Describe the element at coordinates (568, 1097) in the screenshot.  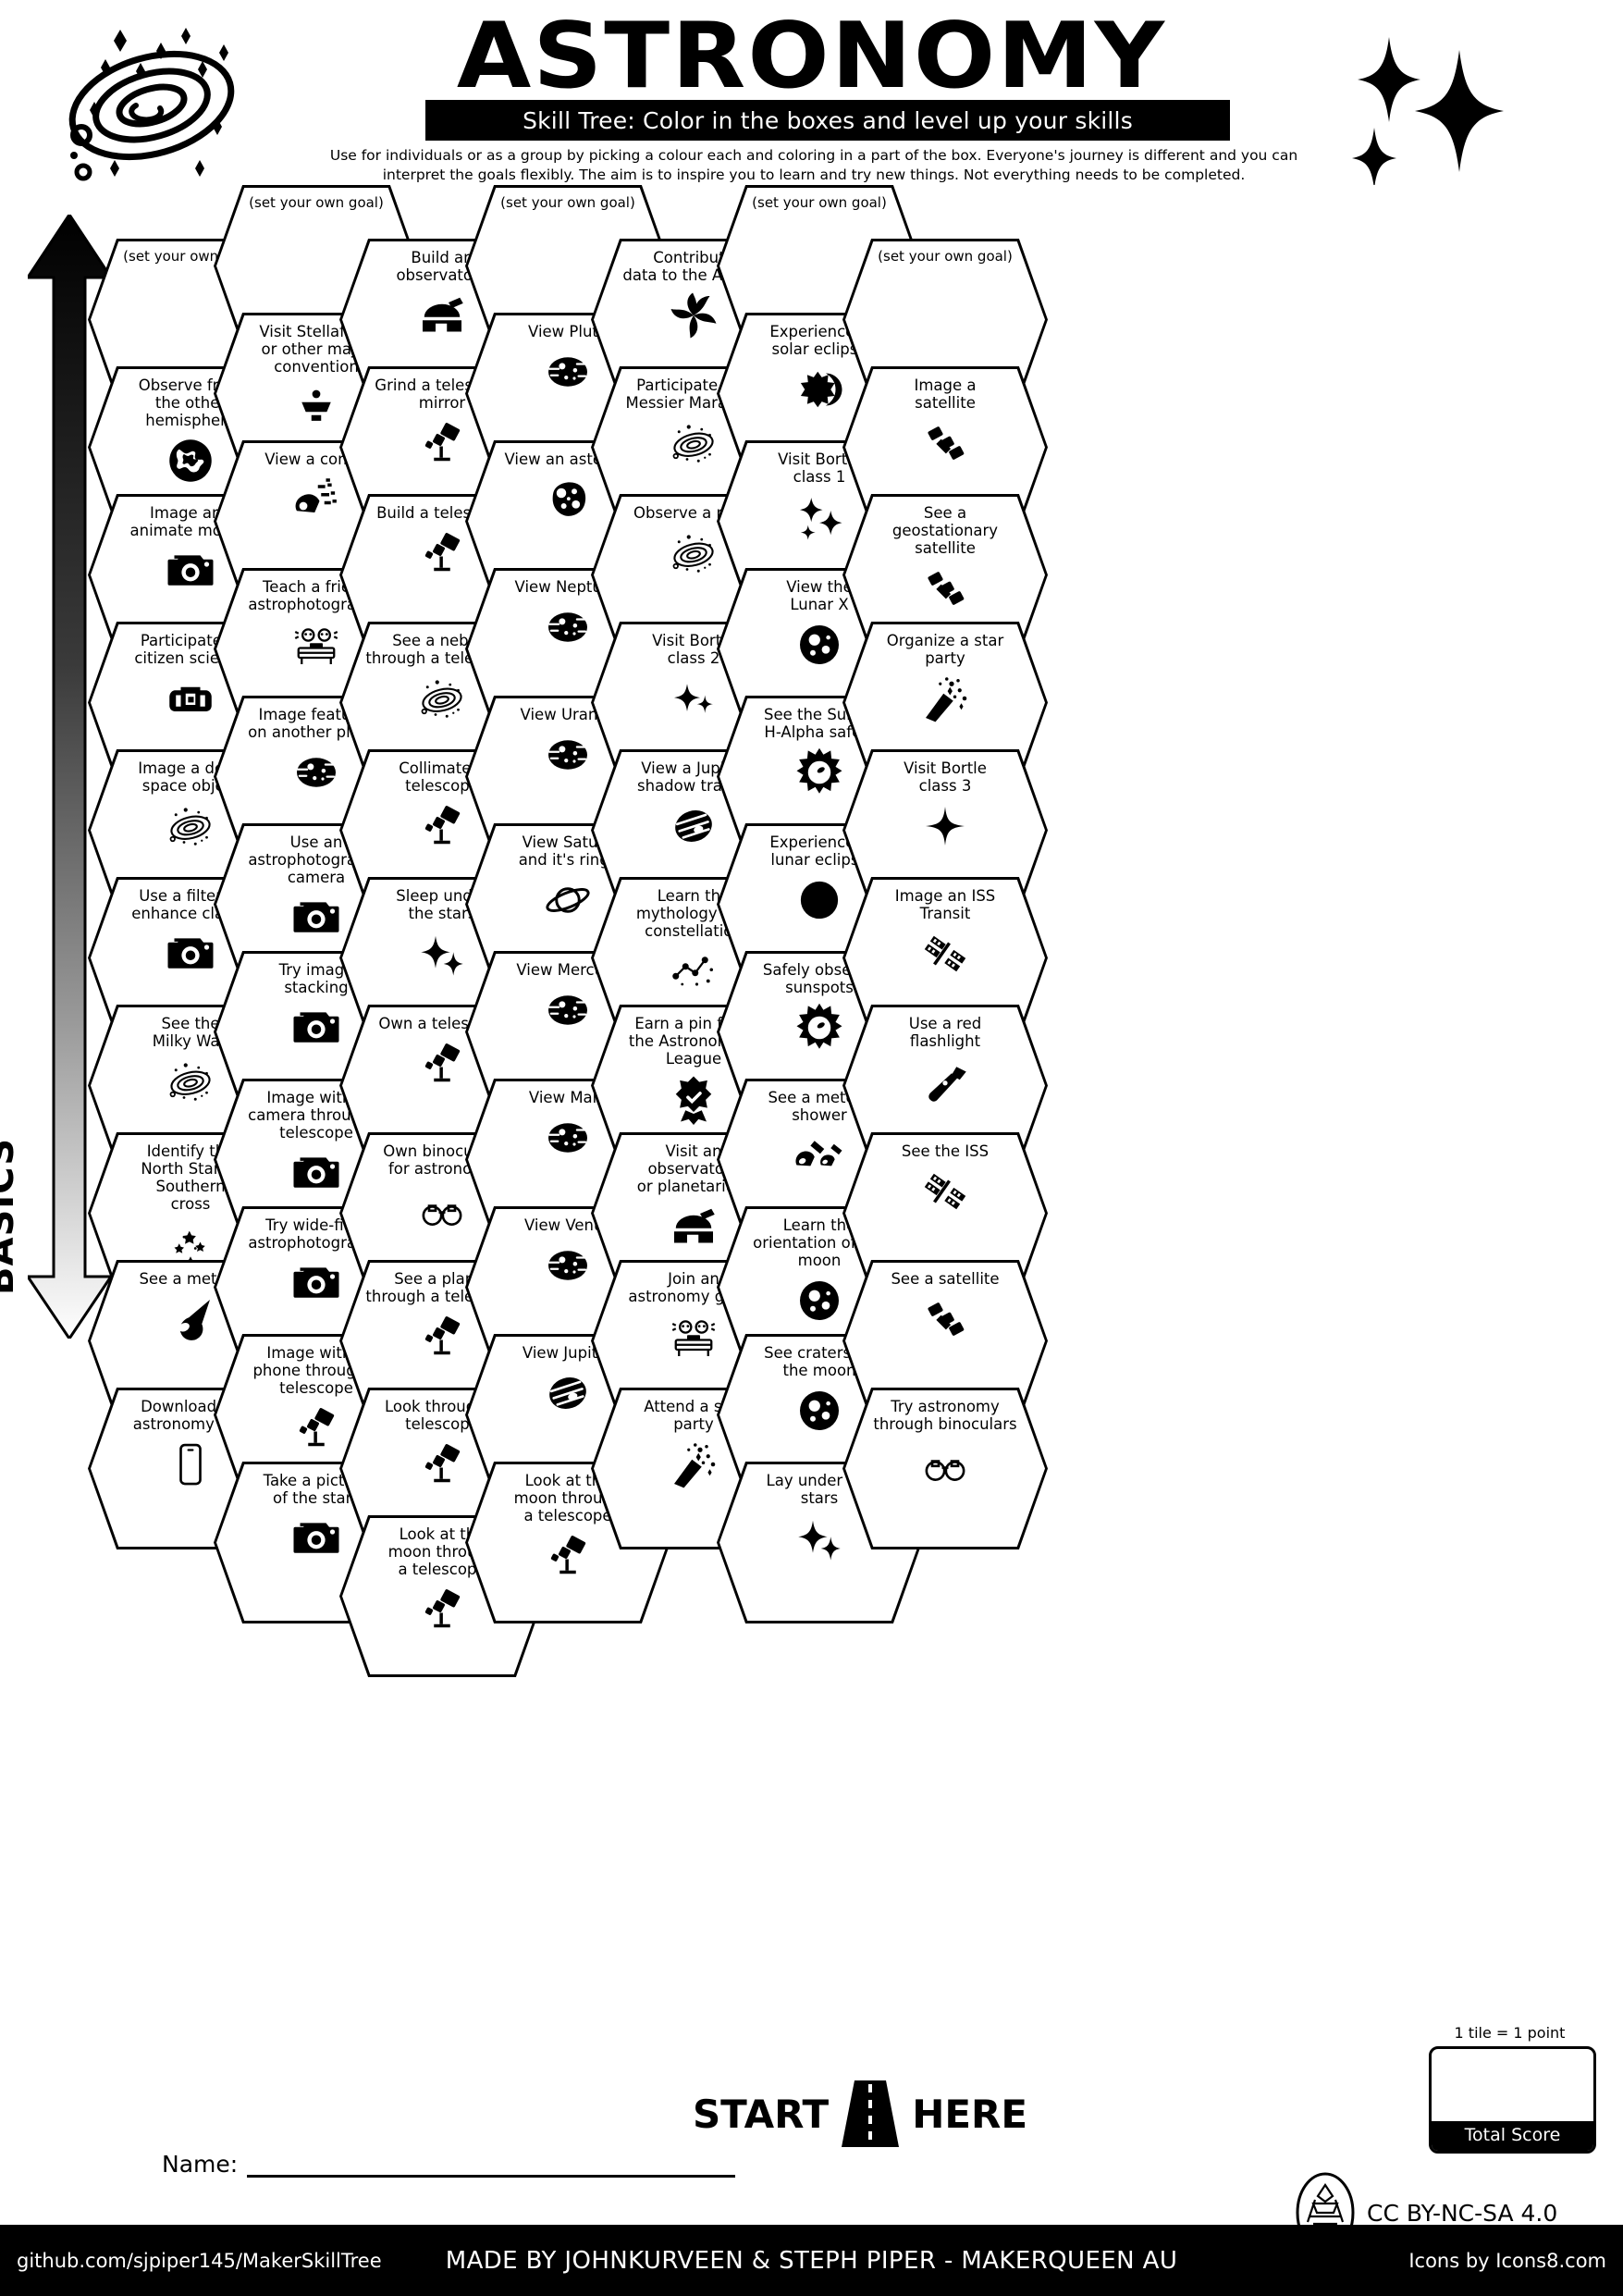
I see `skill-tile-label: View Mars` at that location.